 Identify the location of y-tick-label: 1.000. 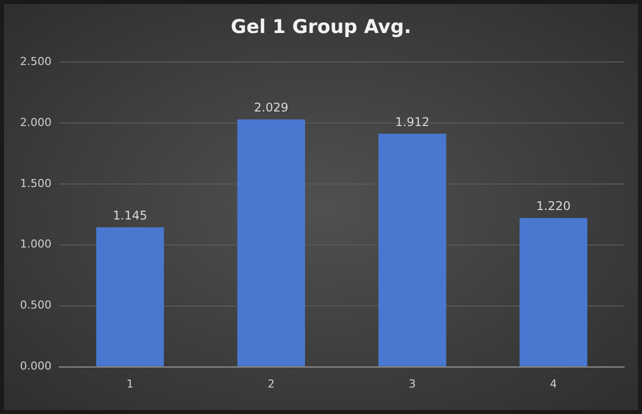
(36, 244).